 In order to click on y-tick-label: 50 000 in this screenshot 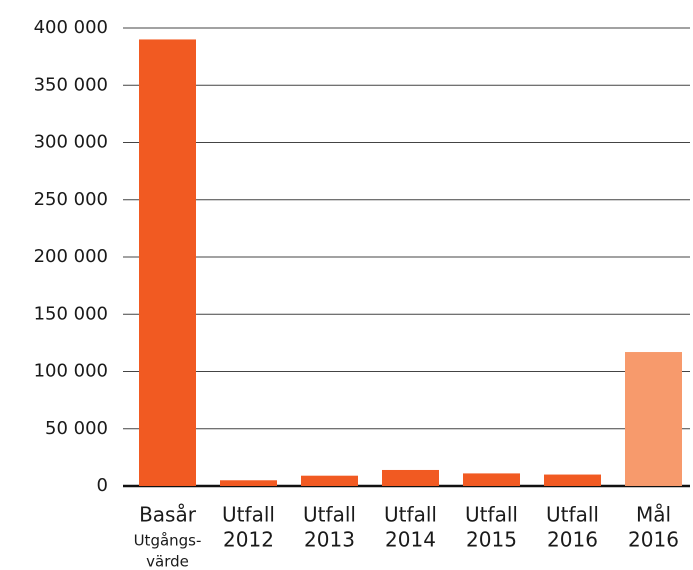, I will do `click(76, 428)`.